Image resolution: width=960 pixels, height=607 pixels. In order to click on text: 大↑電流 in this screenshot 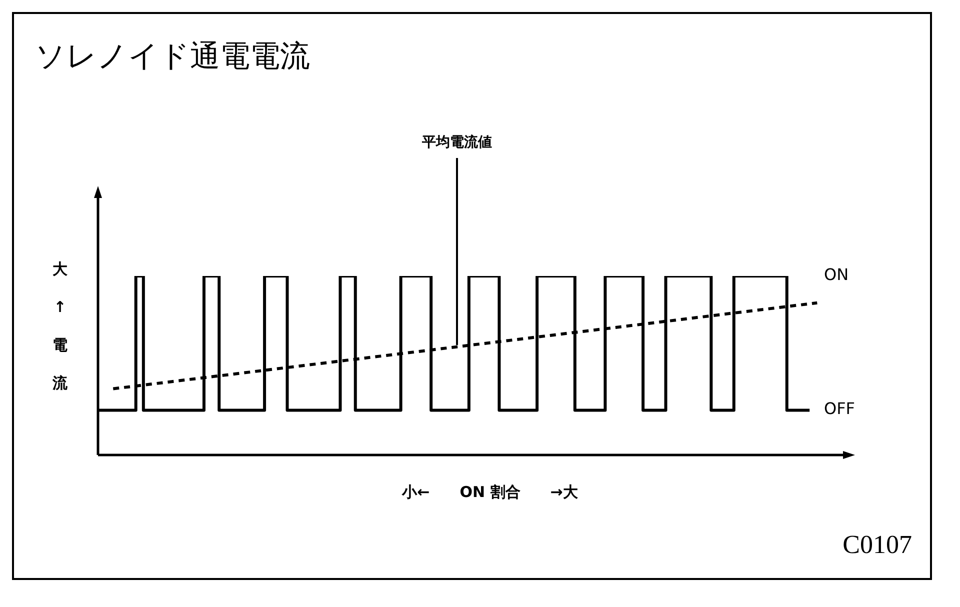, I will do `click(60, 326)`.